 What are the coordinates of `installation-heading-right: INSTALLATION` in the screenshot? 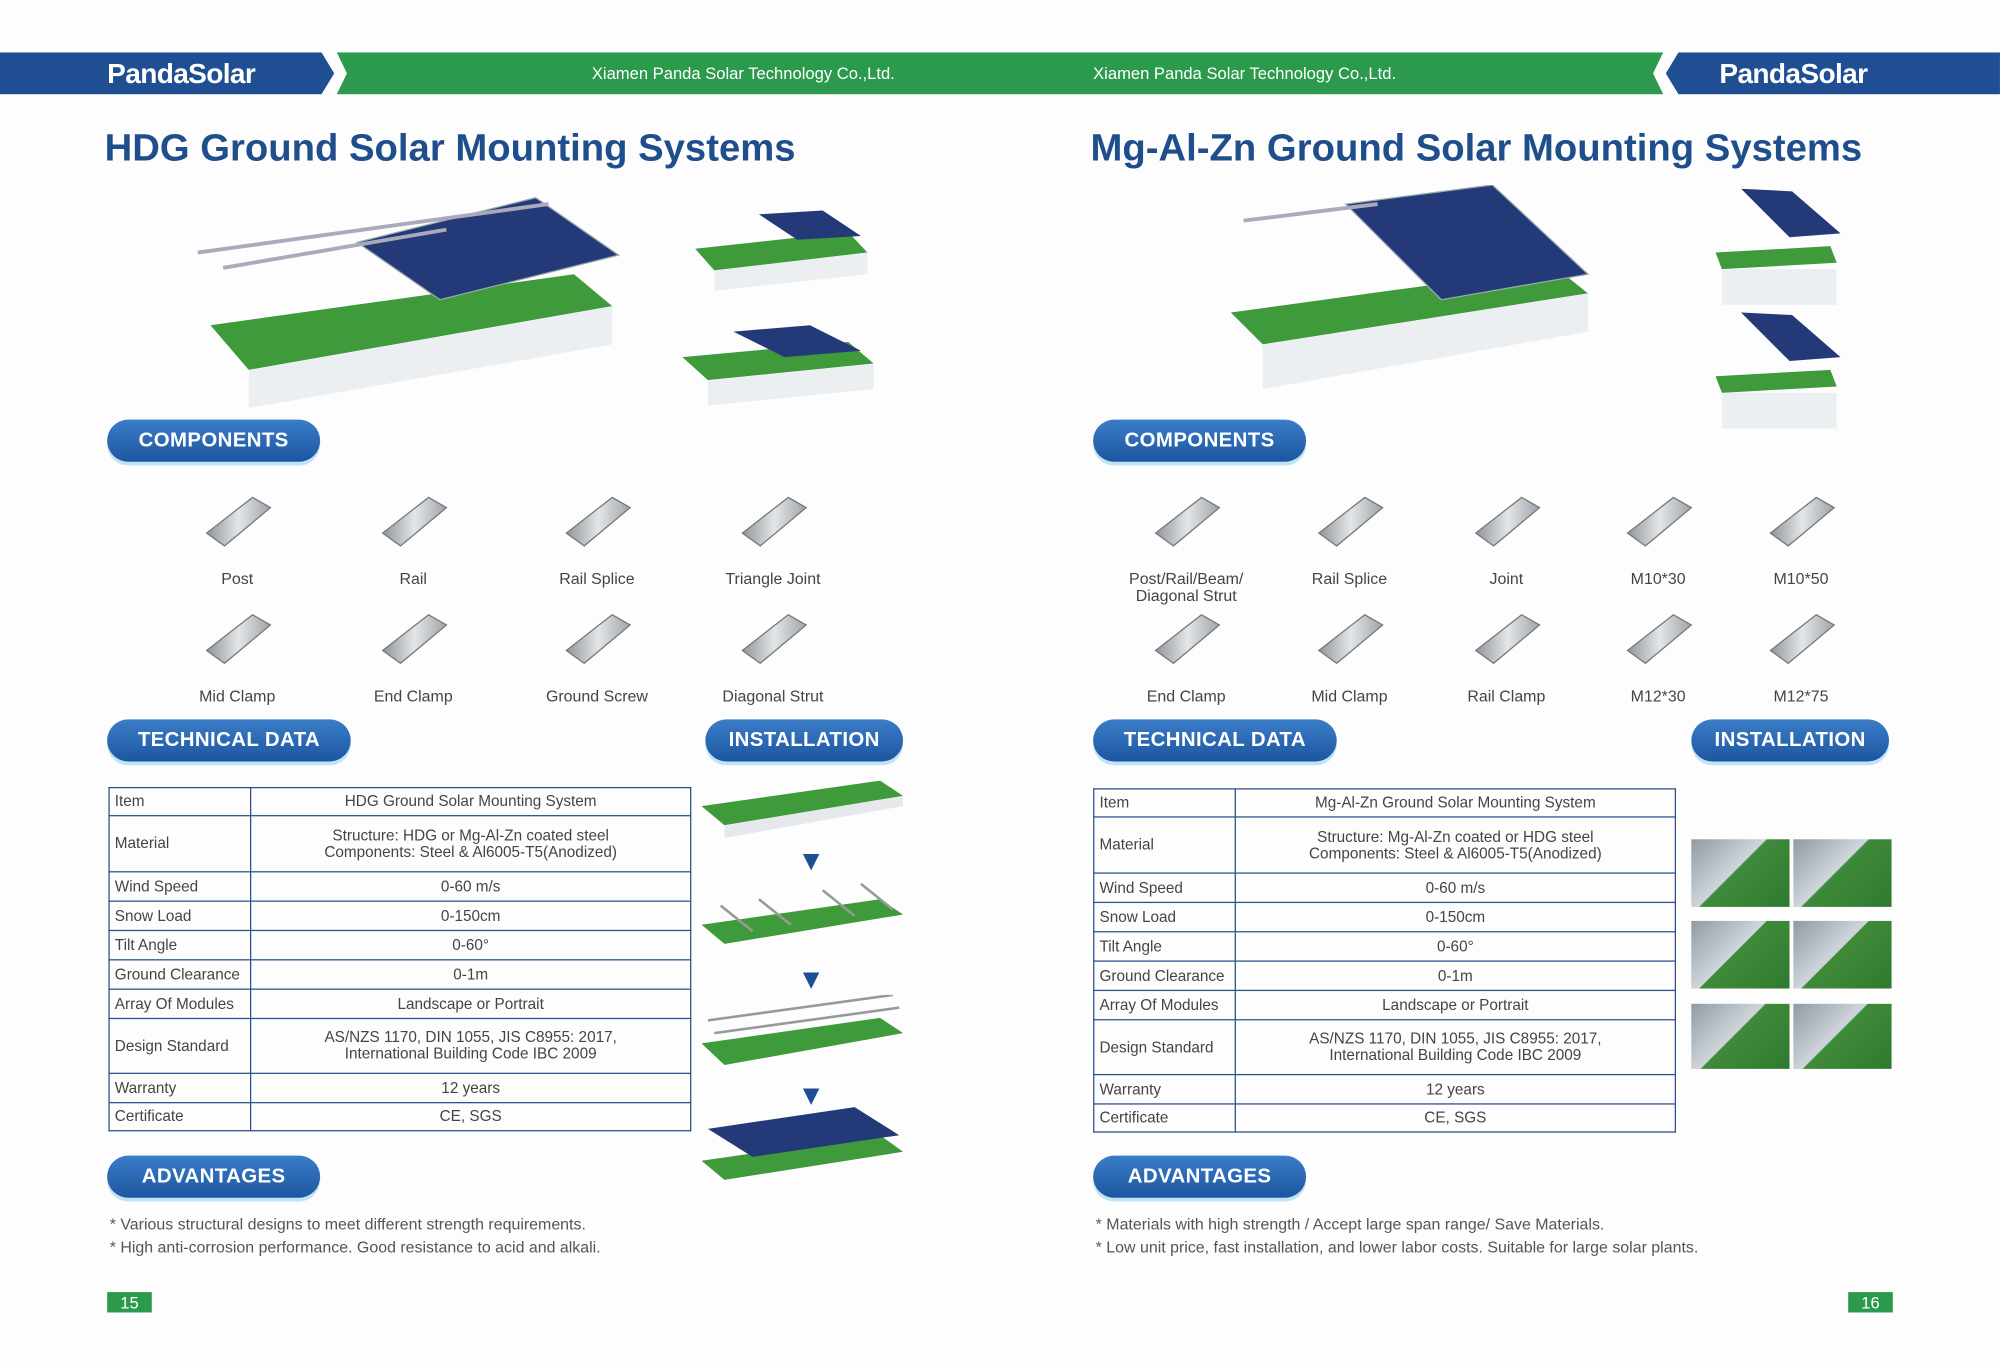 It's located at (1790, 740).